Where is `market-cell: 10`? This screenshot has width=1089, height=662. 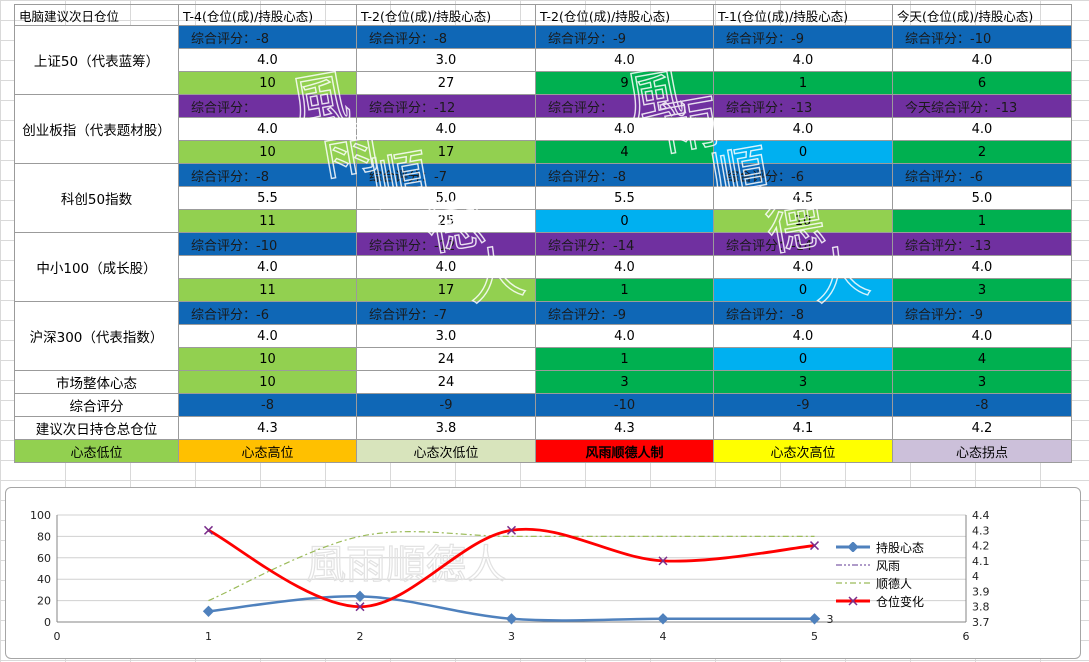
market-cell: 10 is located at coordinates (267, 382).